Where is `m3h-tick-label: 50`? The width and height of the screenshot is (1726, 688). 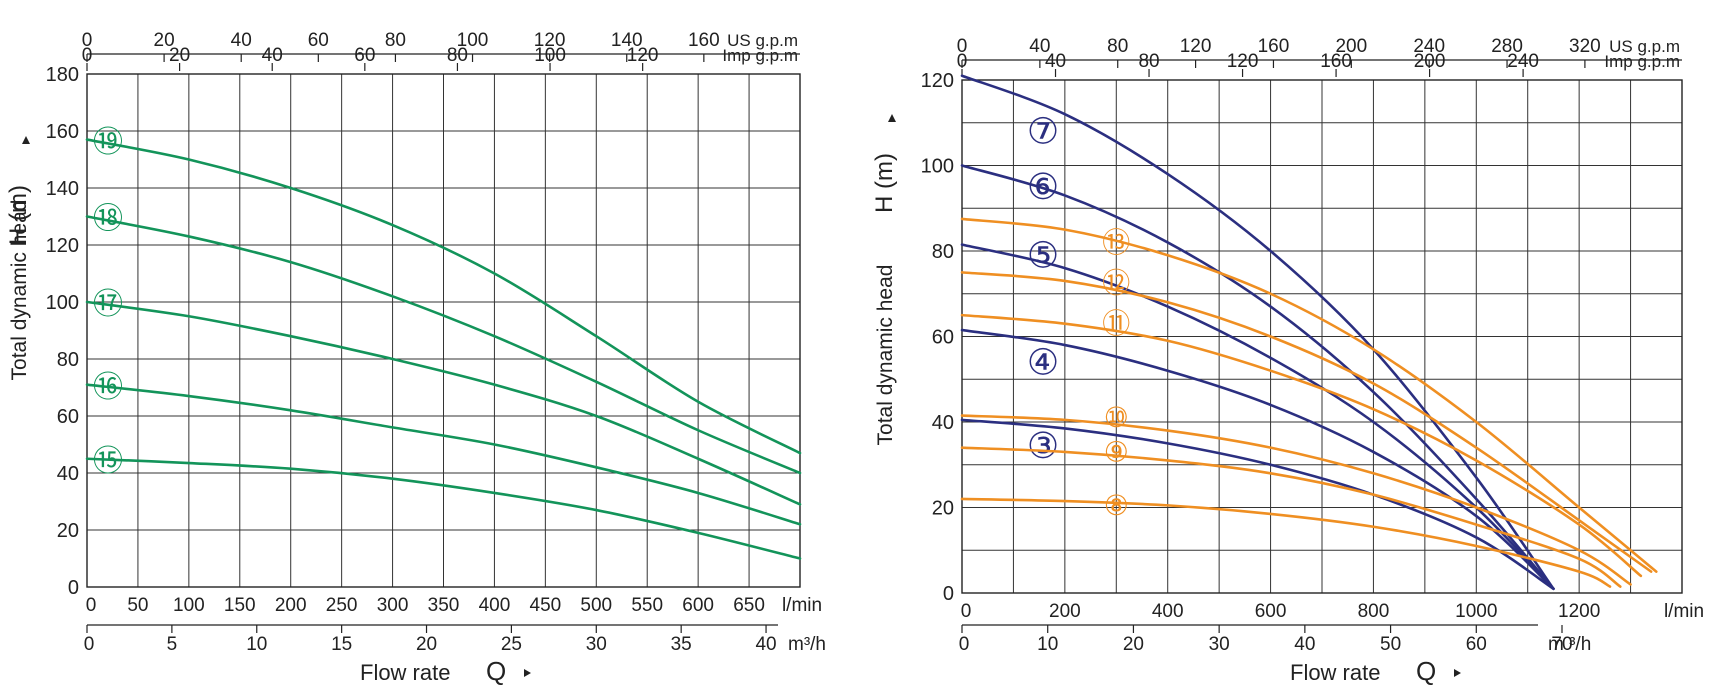
m3h-tick-label: 50 is located at coordinates (1390, 644).